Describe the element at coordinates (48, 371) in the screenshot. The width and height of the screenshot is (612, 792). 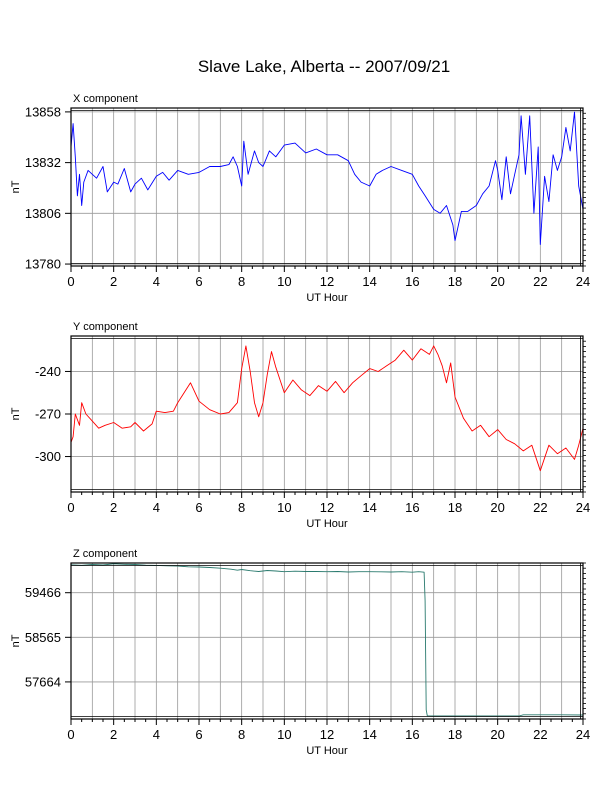
I see `y-tick-label: -240` at that location.